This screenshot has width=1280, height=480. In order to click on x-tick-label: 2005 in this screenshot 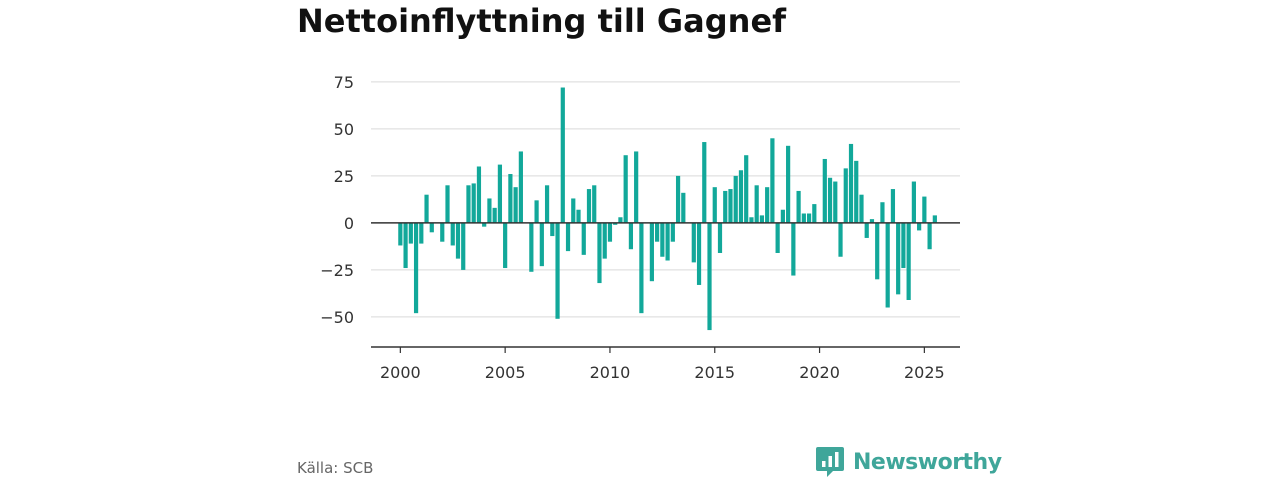, I will do `click(505, 372)`.